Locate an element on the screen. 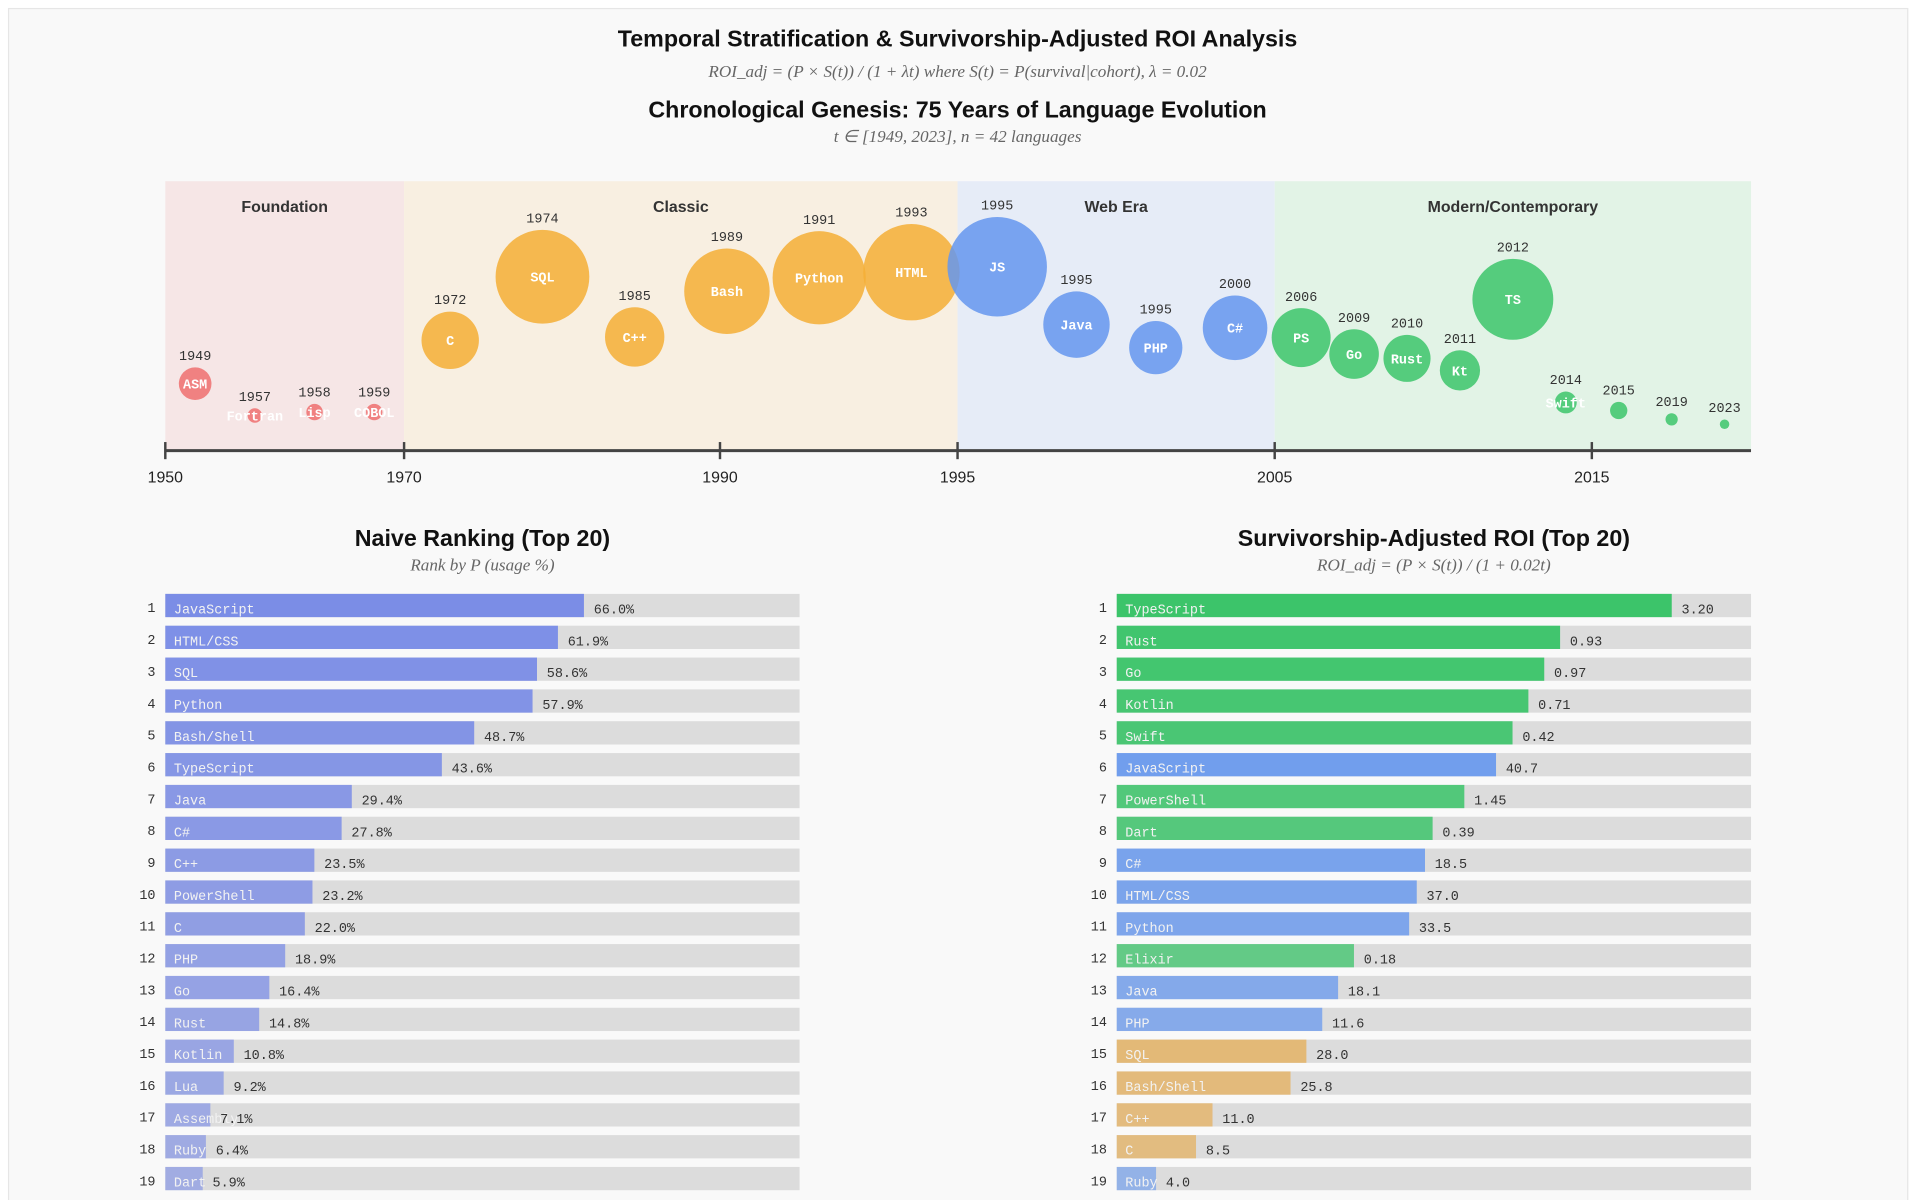  bubble-label: HTML is located at coordinates (911, 274).